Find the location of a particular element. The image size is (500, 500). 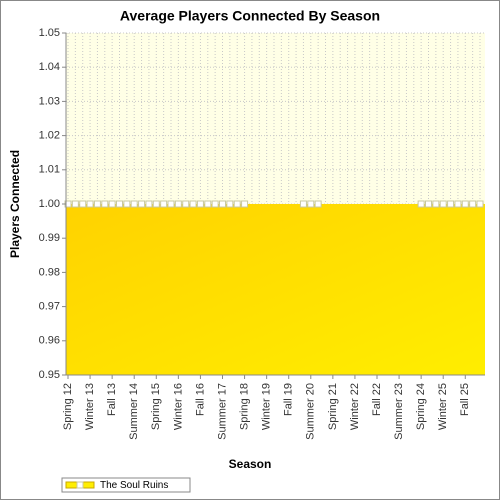

x-tick-label: Winter 16 is located at coordinates (178, 406).